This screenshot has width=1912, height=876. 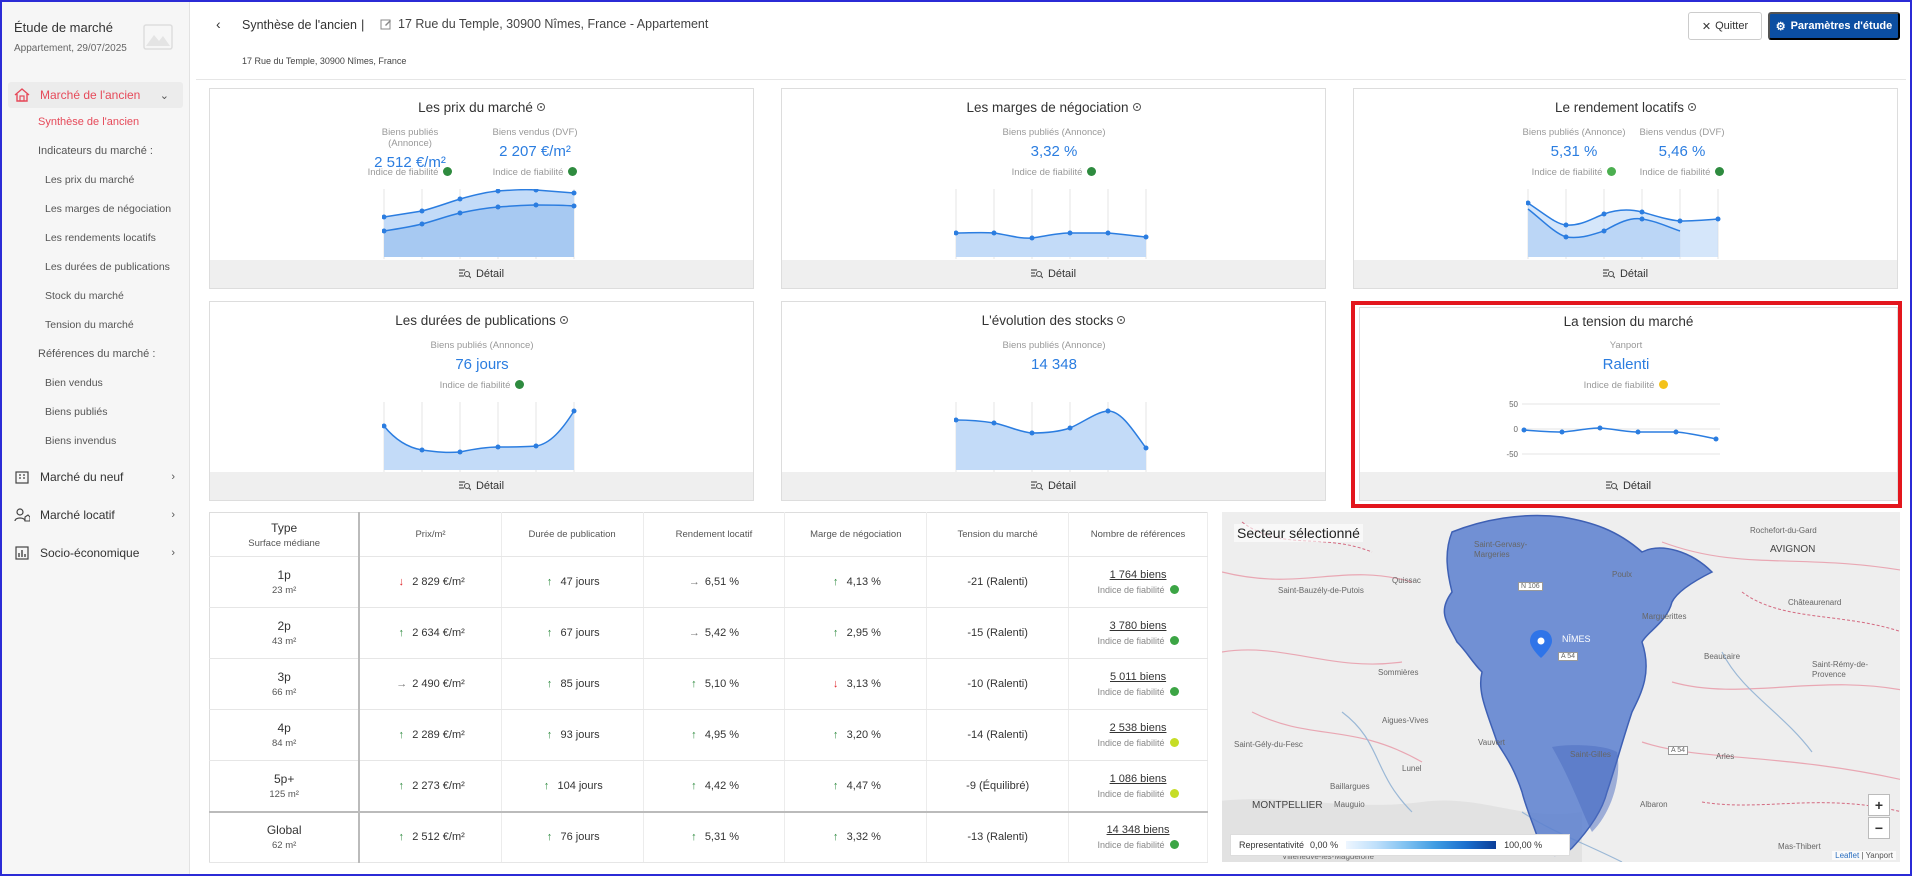 What do you see at coordinates (285, 786) in the screenshot?
I see `cell-type: 5p+ 125 m²` at bounding box center [285, 786].